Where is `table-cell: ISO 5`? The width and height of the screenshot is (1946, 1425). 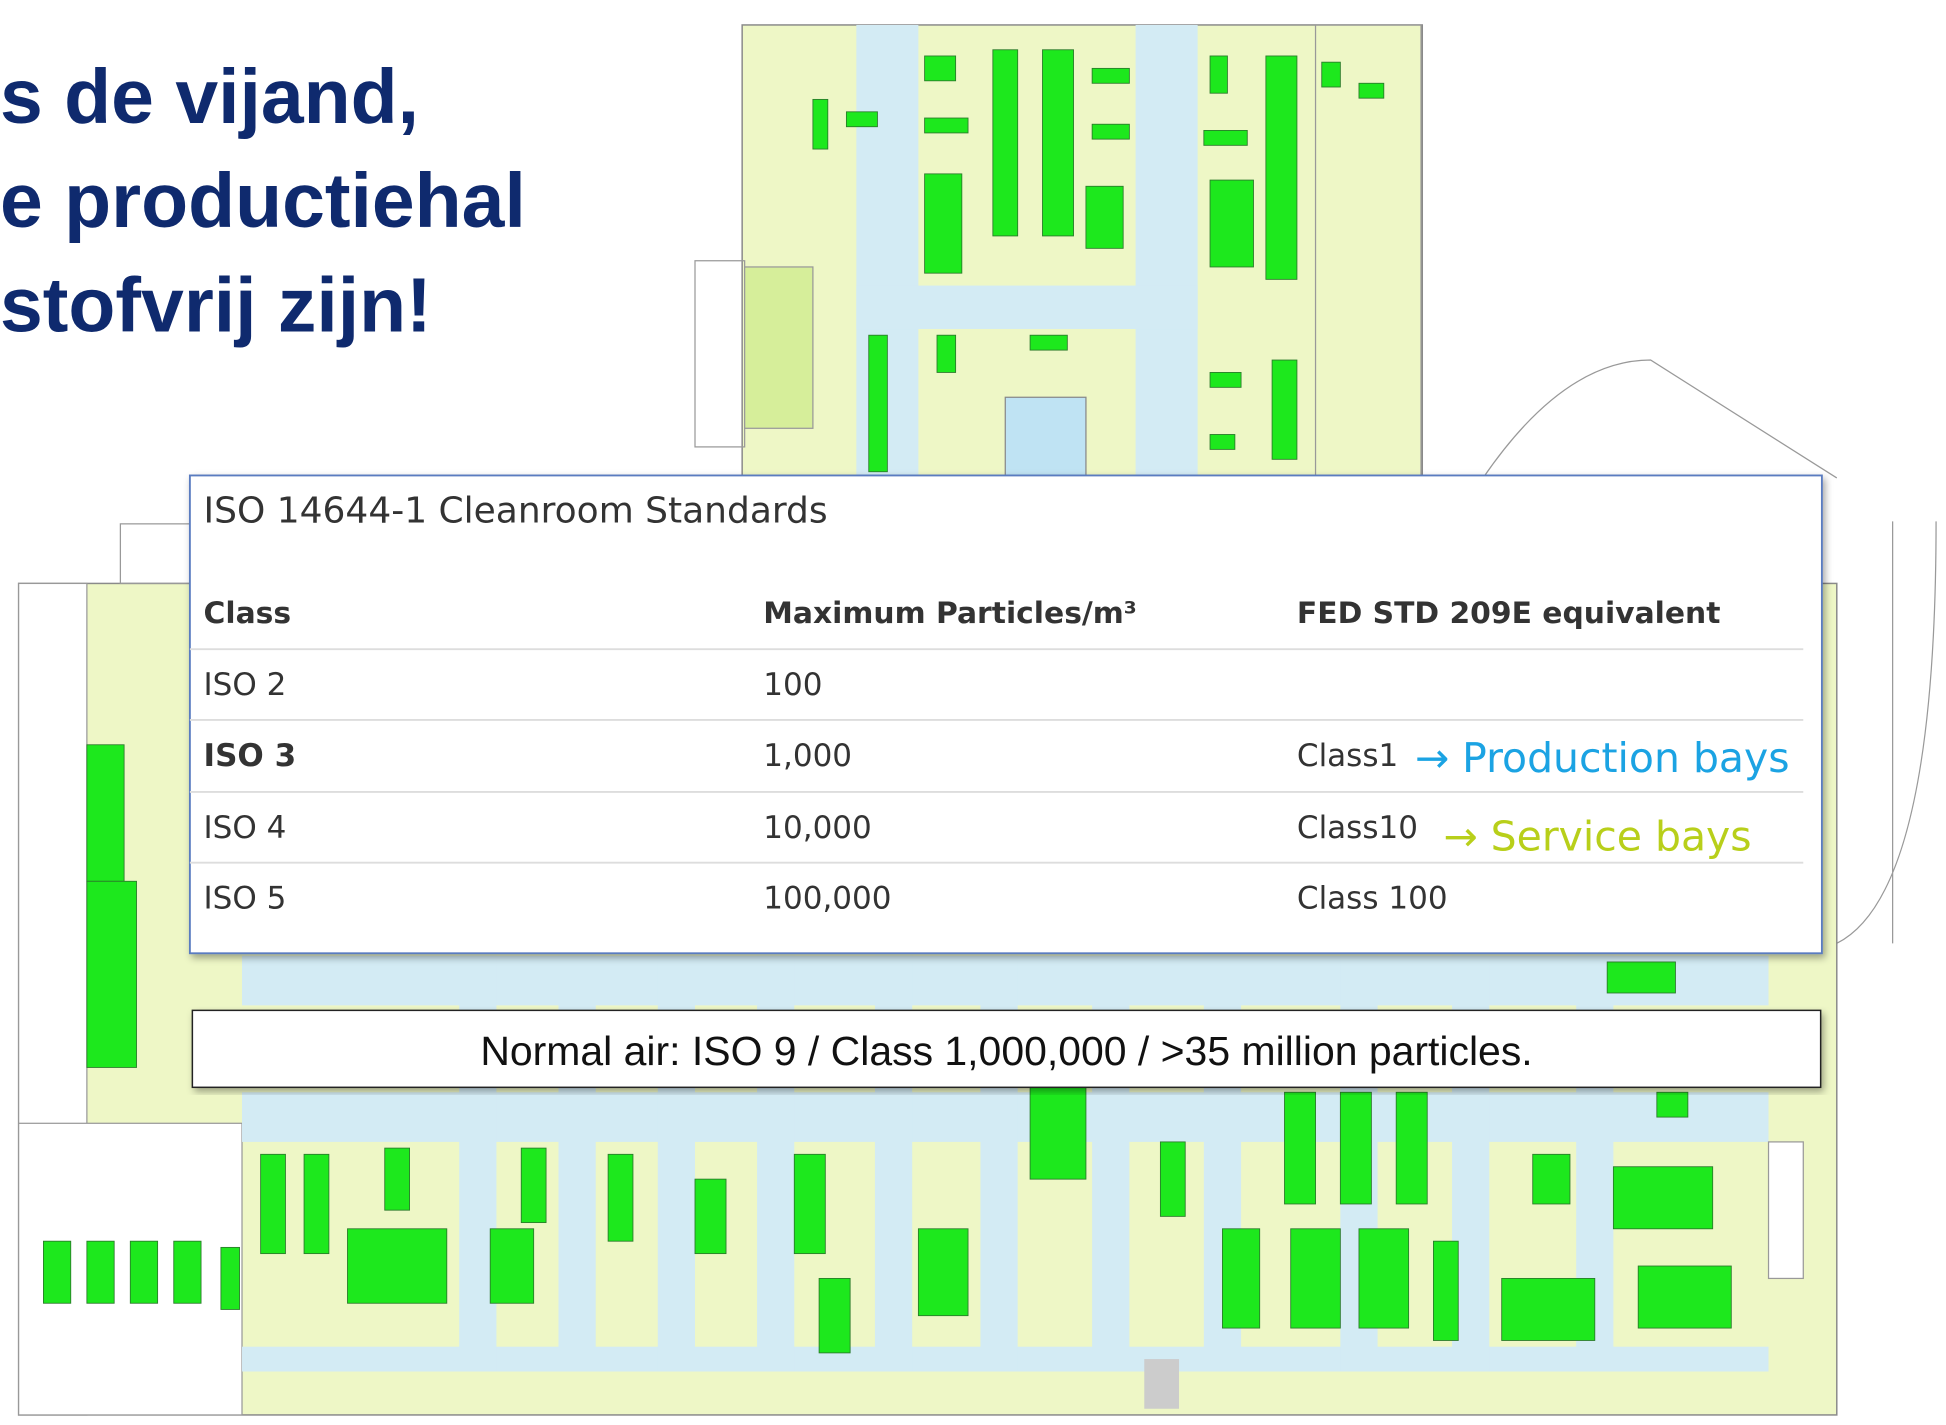 table-cell: ISO 5 is located at coordinates (245, 899).